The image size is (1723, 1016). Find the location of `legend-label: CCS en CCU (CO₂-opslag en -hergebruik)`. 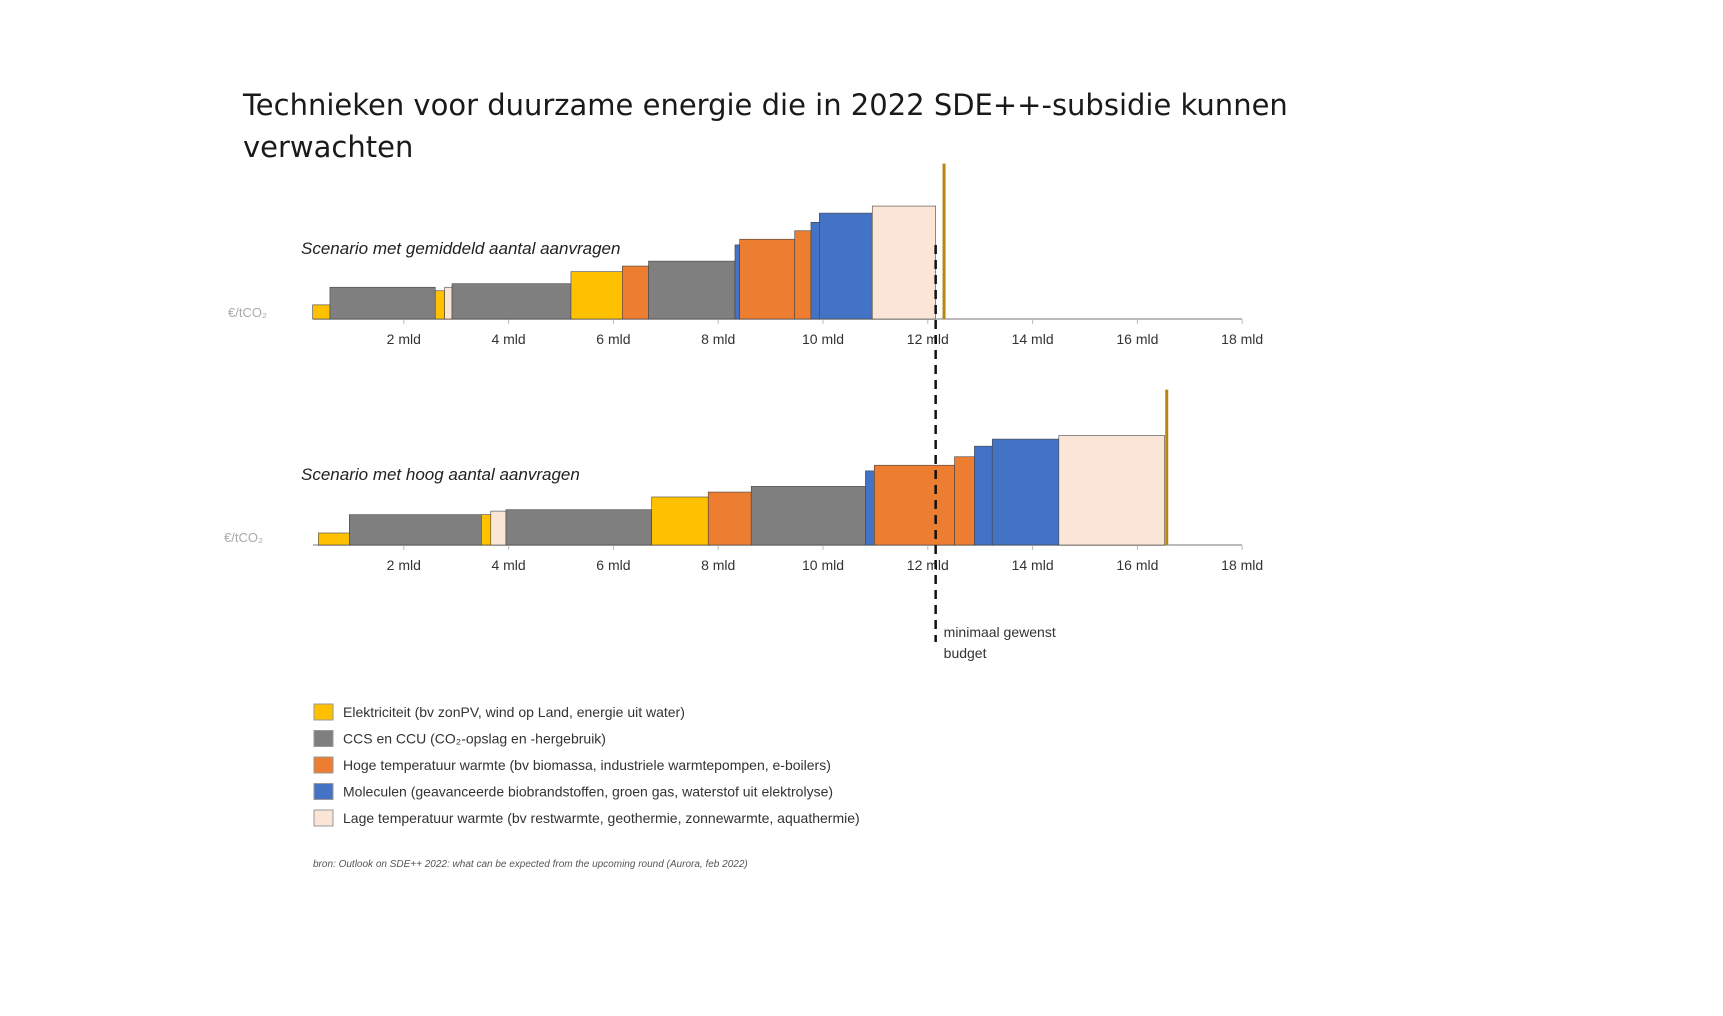

legend-label: CCS en CCU (CO₂-opslag en -hergebruik) is located at coordinates (474, 739).